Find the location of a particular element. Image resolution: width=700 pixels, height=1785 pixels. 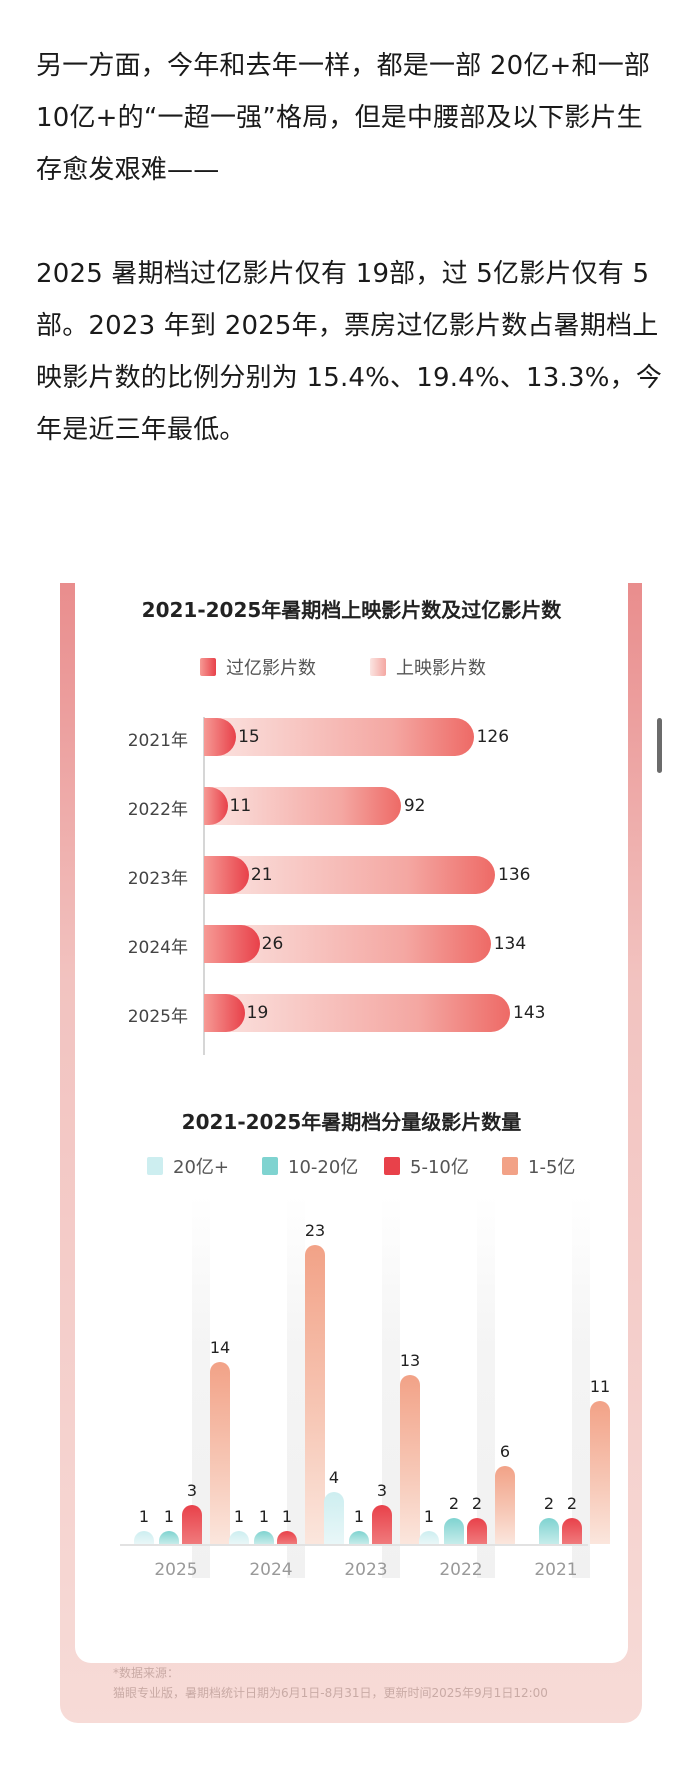

source-label: *数据来源： is located at coordinates (146, 1673).